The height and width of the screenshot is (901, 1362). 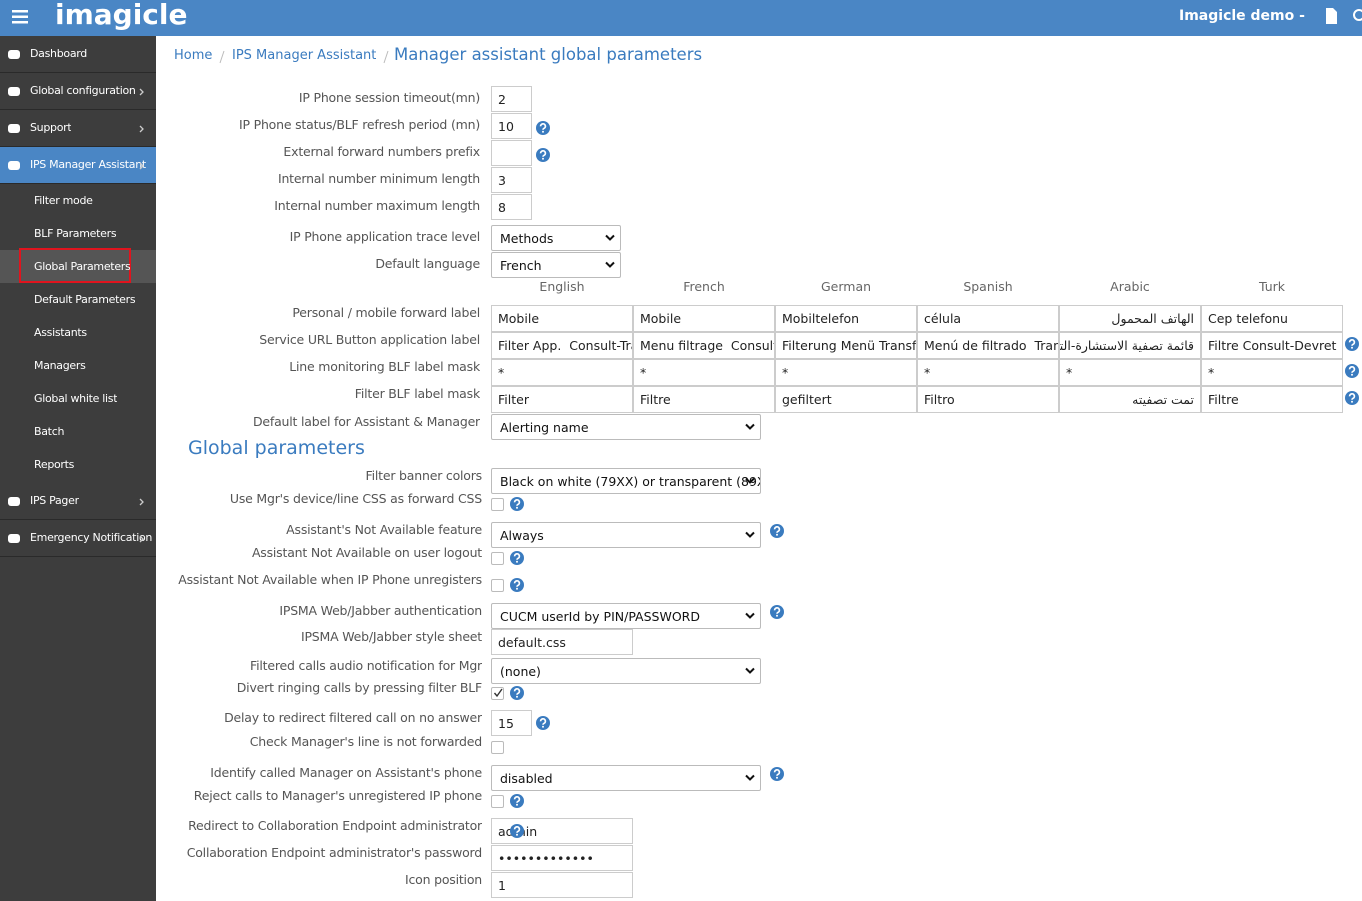 I want to click on select: French, so click(x=556, y=265).